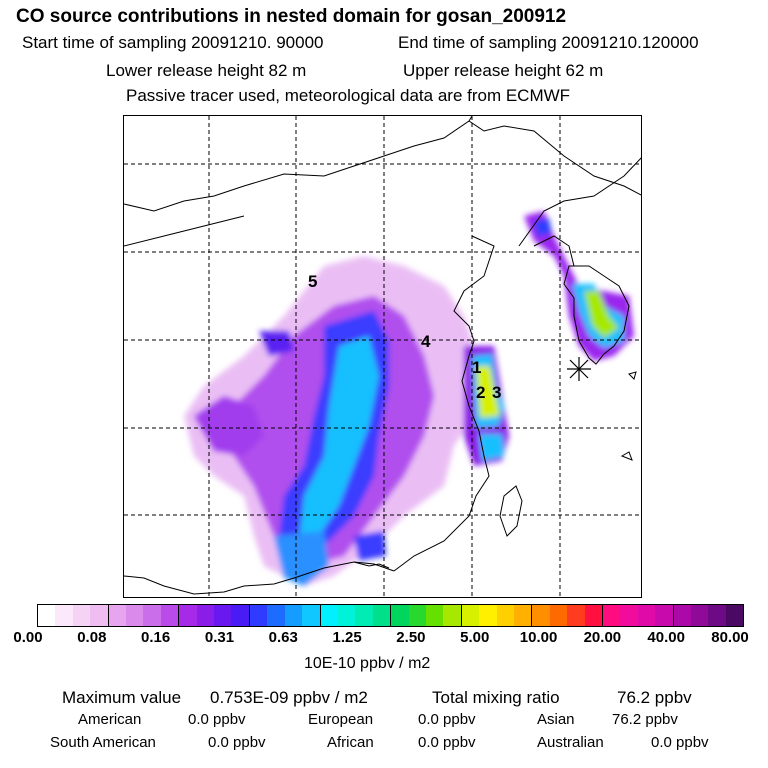 The height and width of the screenshot is (768, 768). What do you see at coordinates (447, 742) in the screenshot?
I see `african-value: 0.0 ppbv` at bounding box center [447, 742].